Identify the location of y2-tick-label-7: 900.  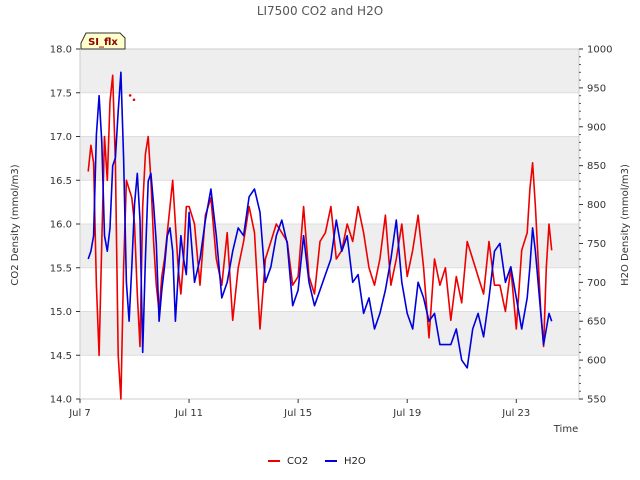
(596, 127).